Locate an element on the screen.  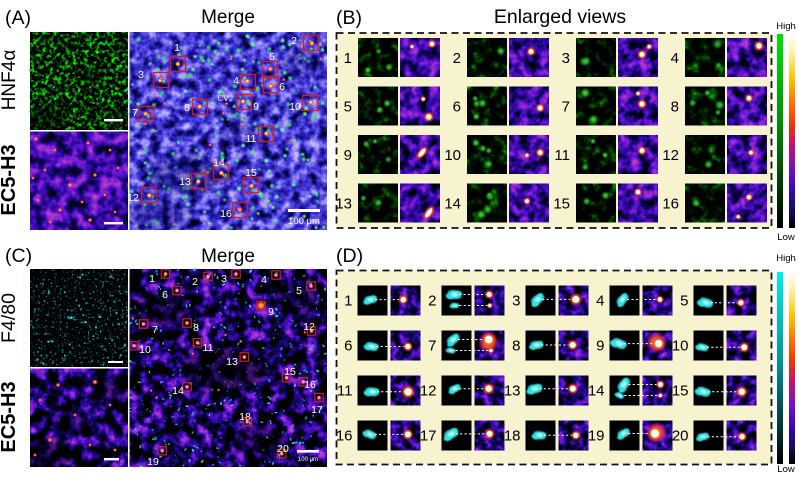
svg-text: (B) is located at coordinates (349, 18).